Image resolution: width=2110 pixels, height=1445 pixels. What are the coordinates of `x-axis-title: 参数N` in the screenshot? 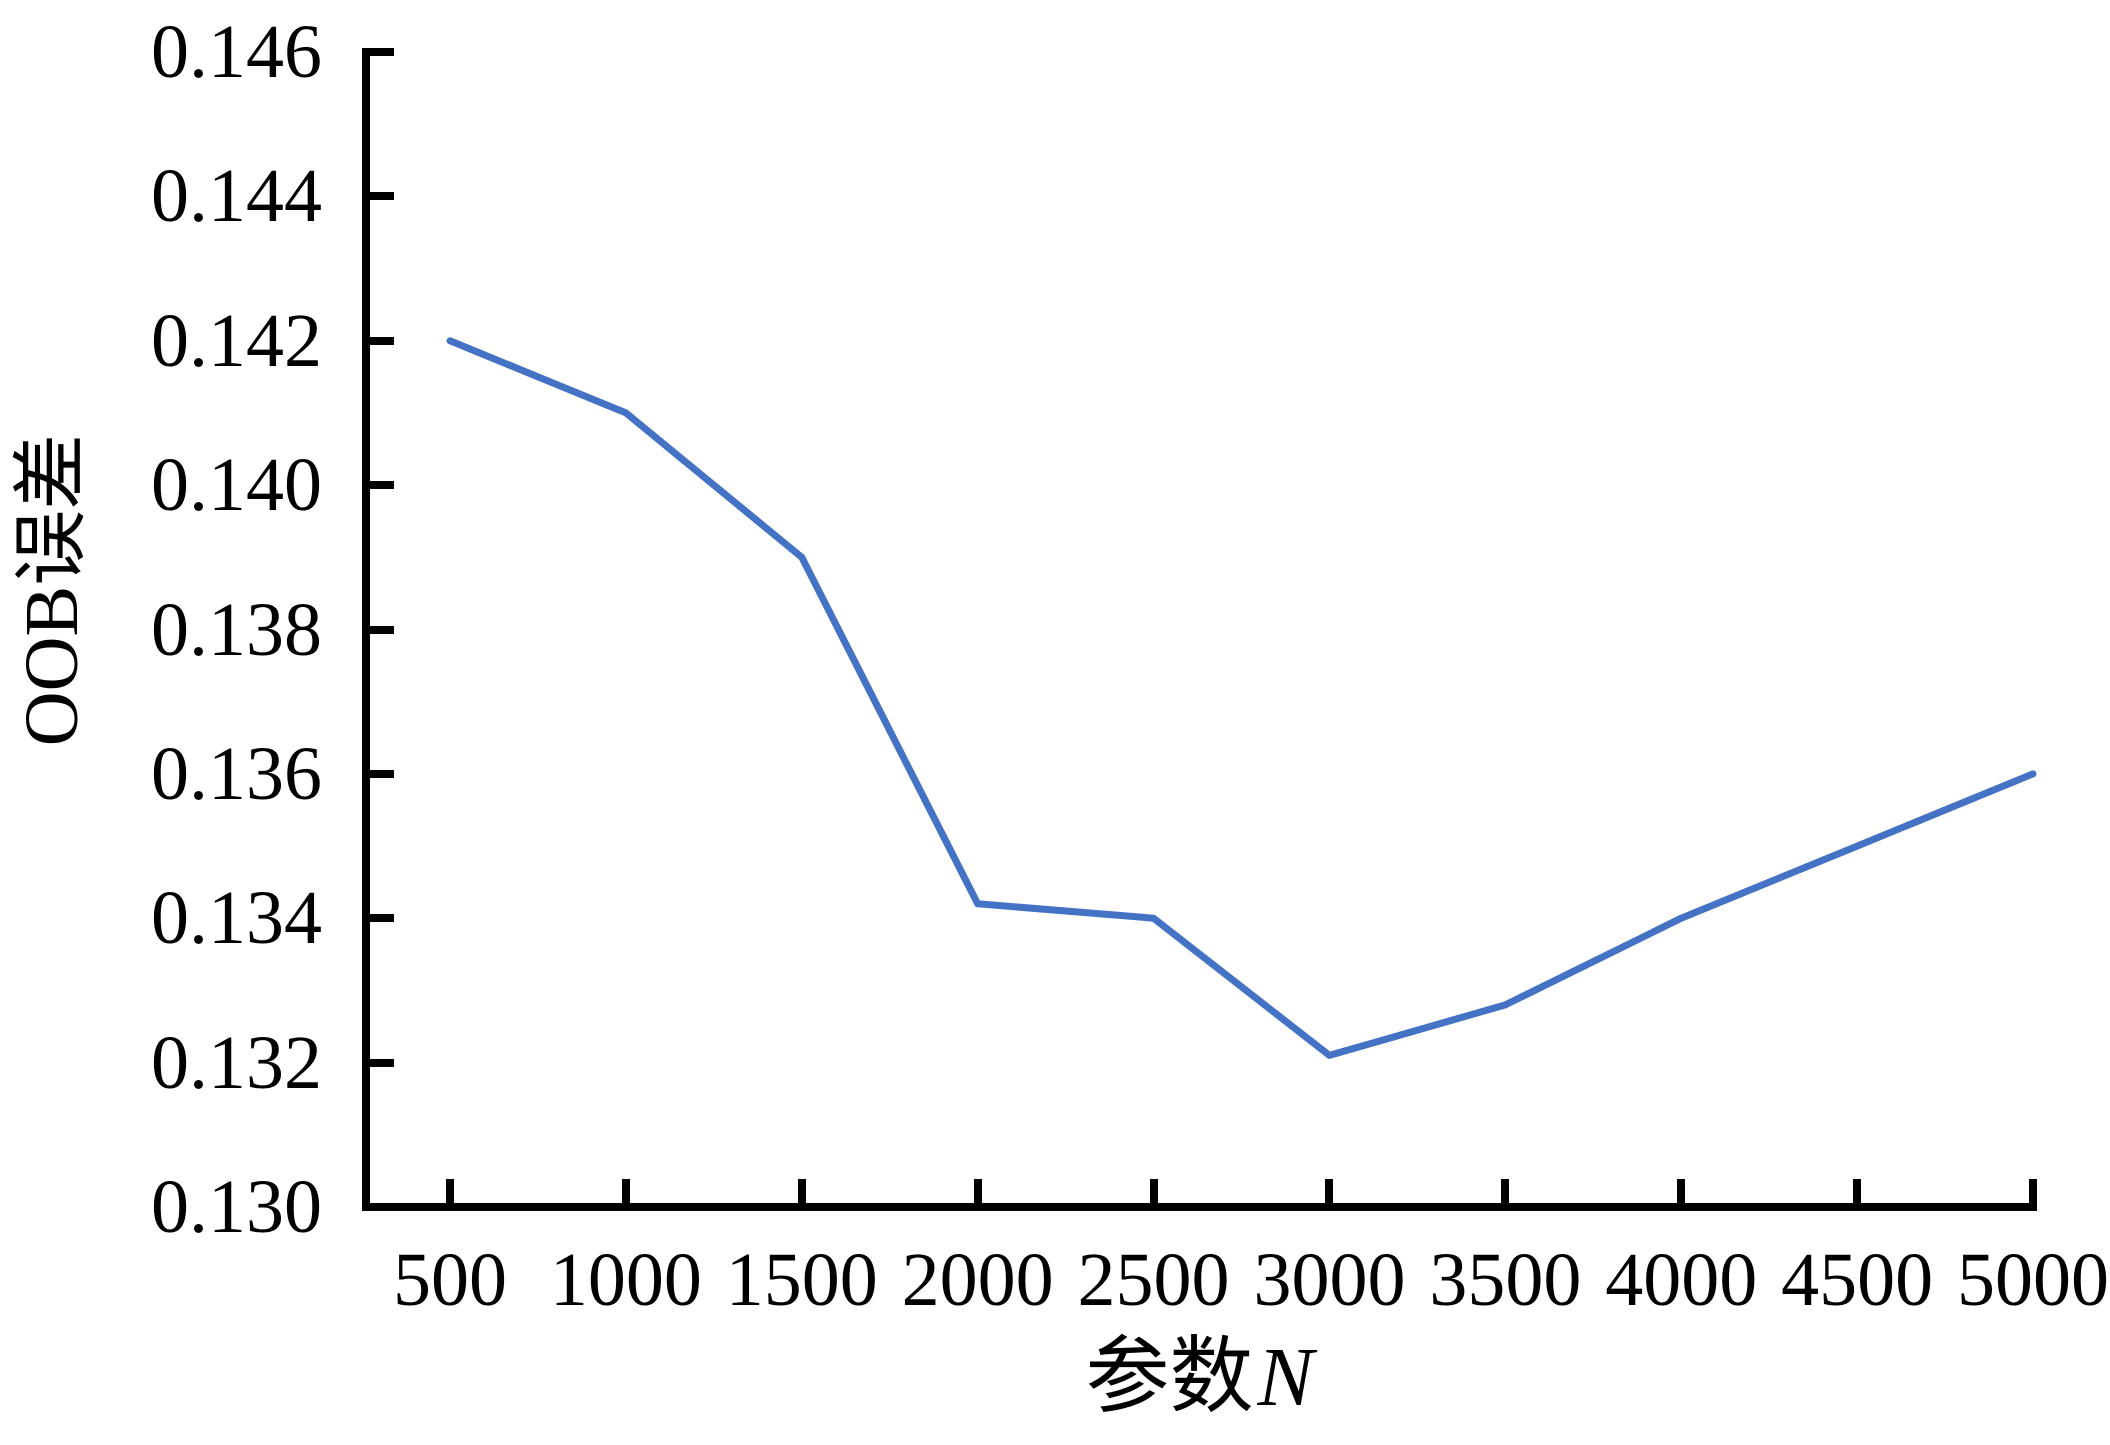 It's located at (1199, 1378).